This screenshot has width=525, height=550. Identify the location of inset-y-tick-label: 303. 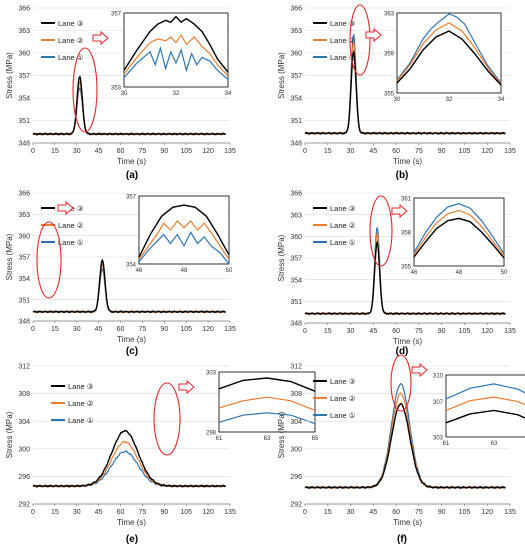
(438, 438).